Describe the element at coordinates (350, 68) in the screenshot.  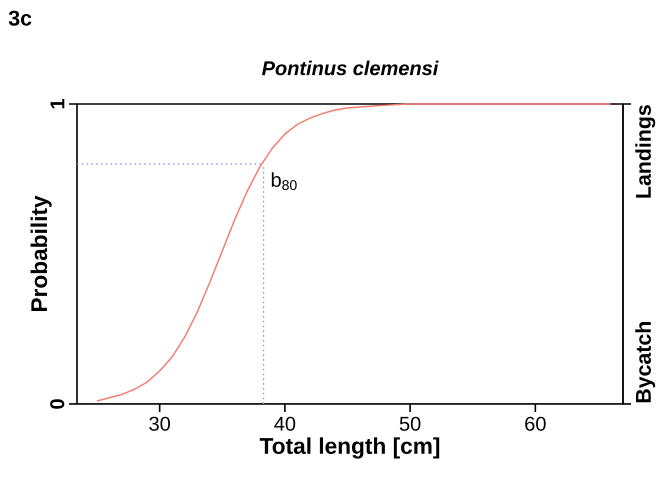
I see `chart-title: Pontinus clemensi` at that location.